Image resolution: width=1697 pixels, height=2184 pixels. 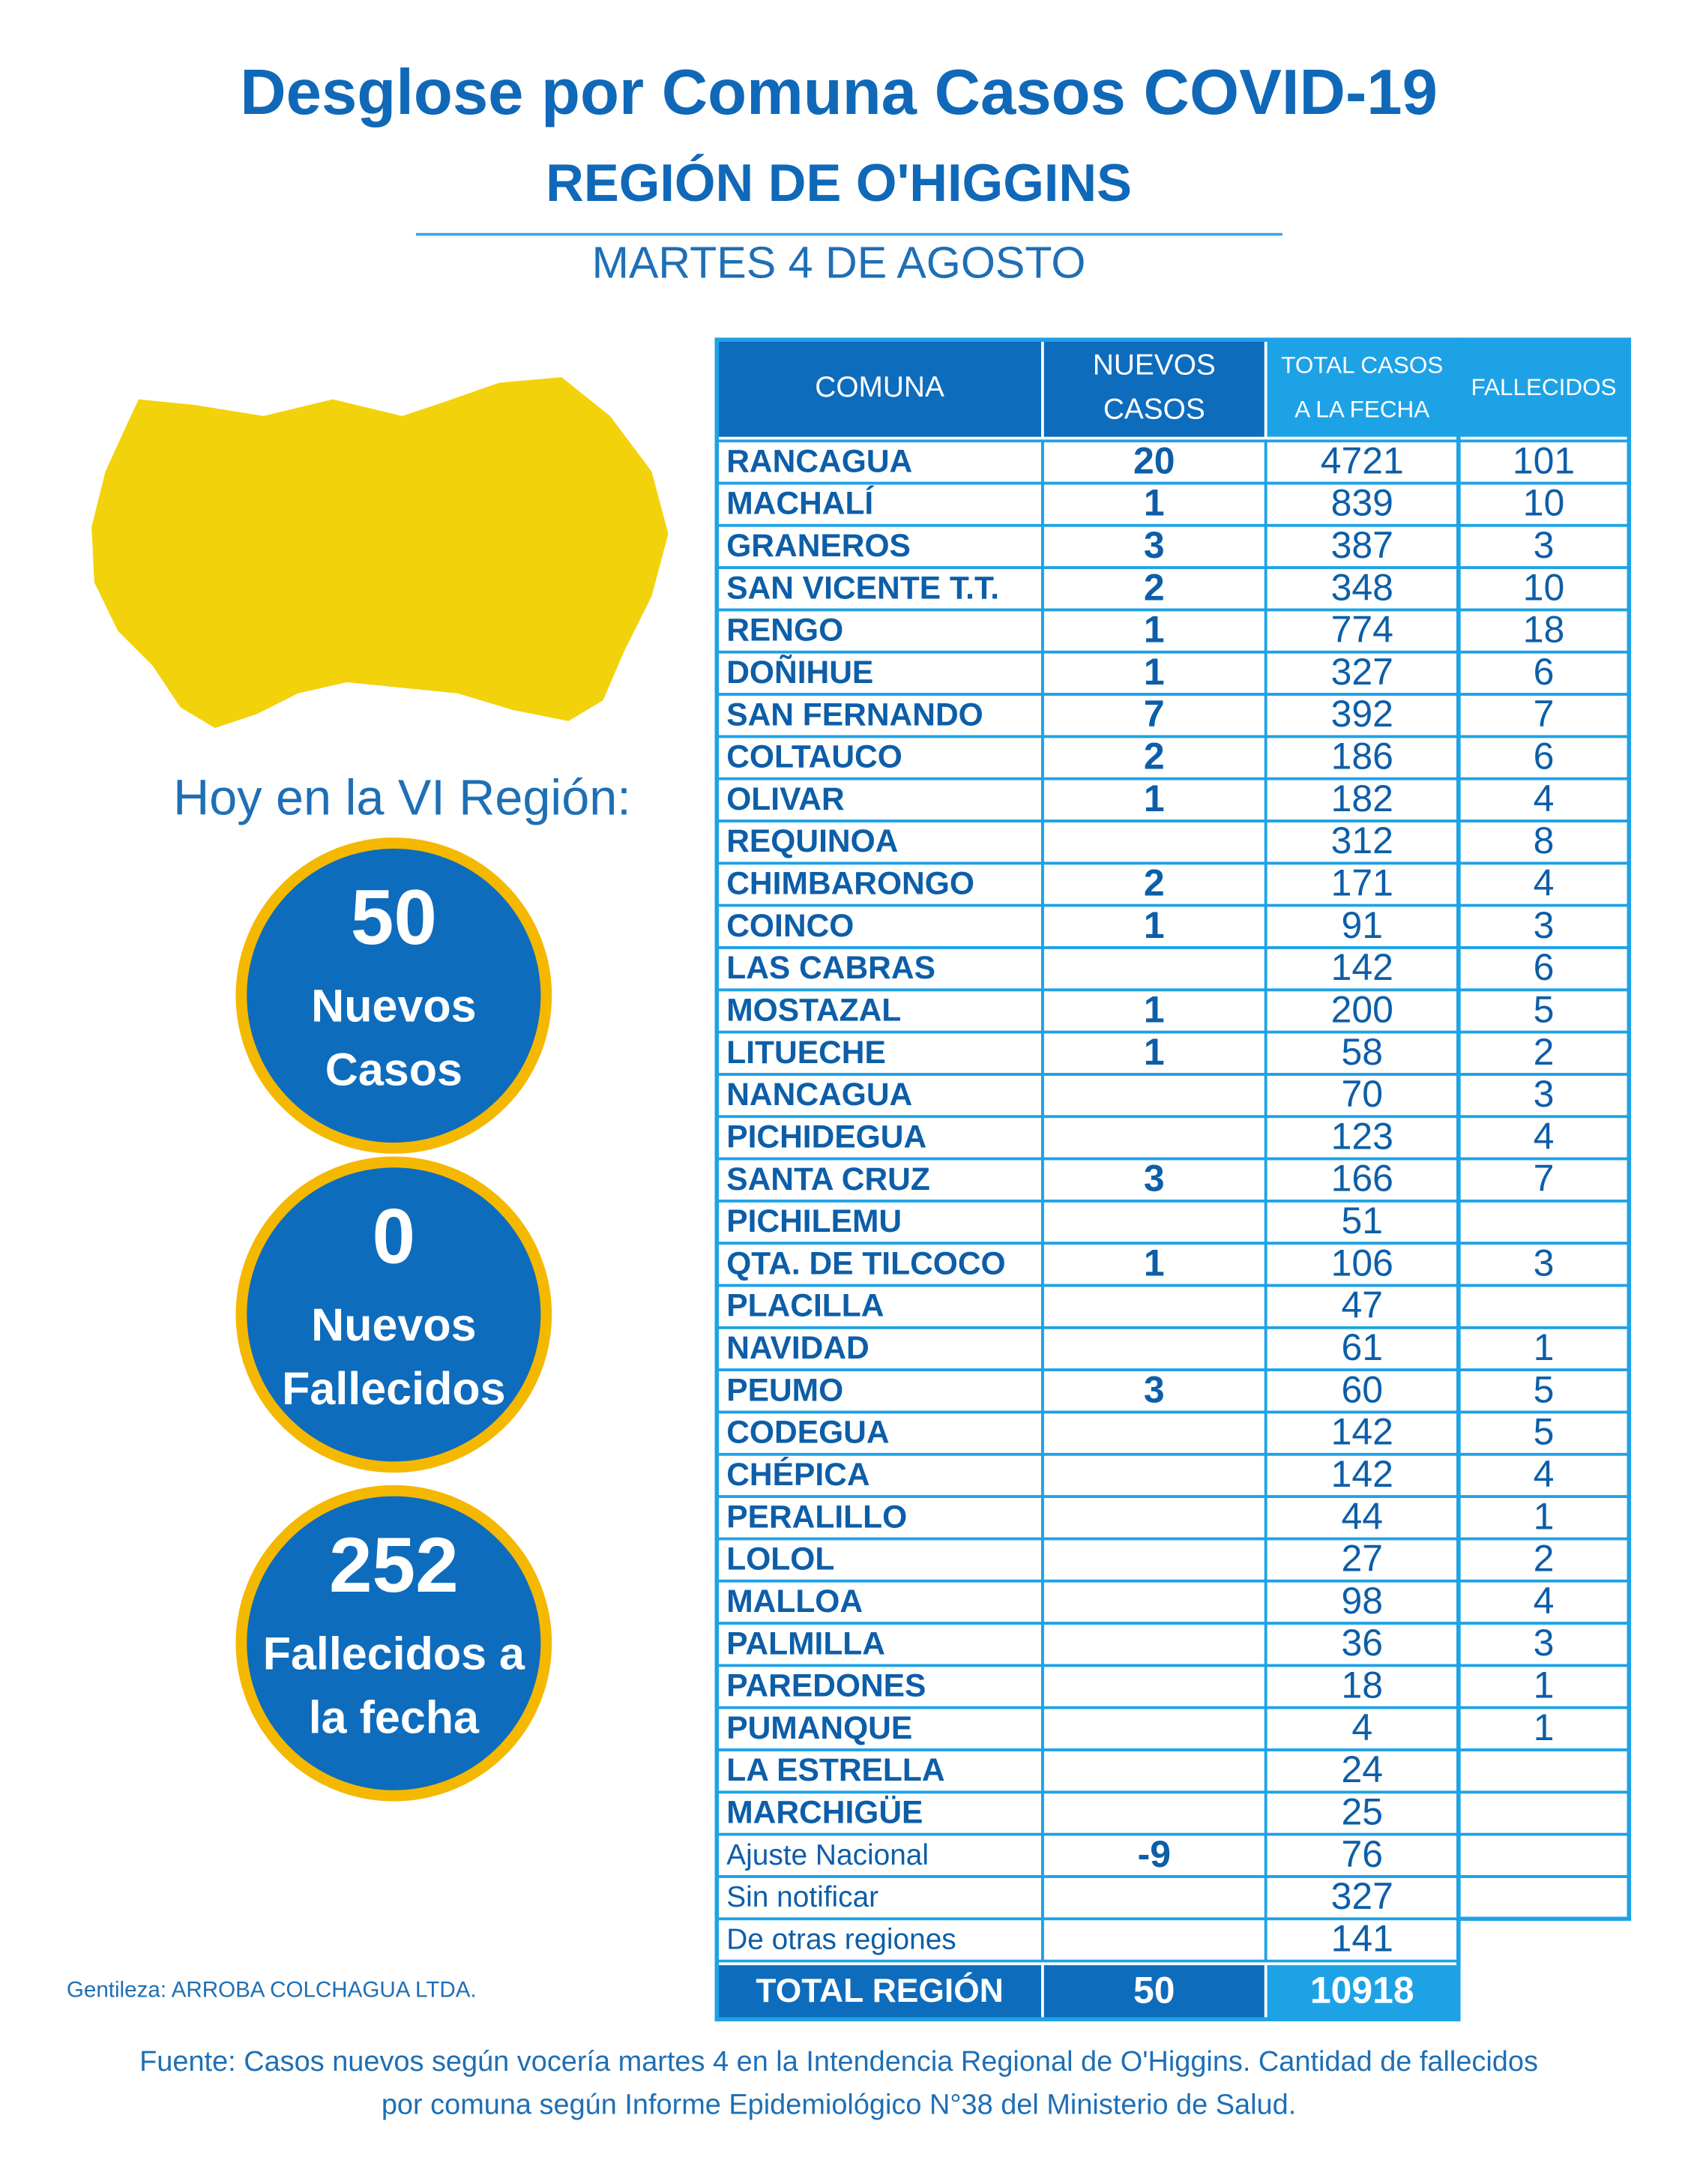 I want to click on comuna-name: PLACILLA, so click(x=805, y=1306).